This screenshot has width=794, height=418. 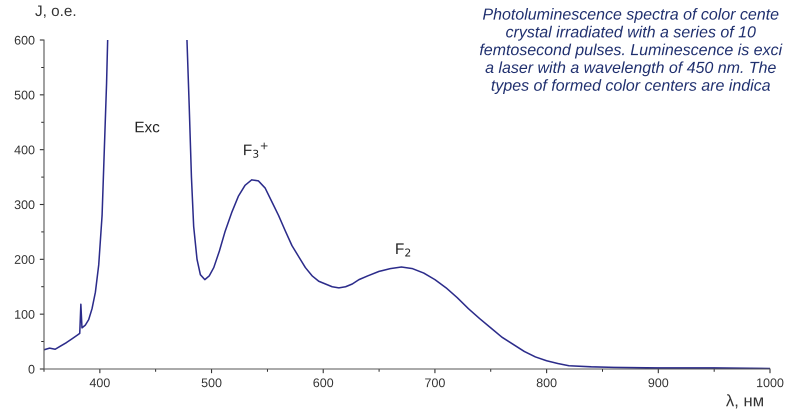 What do you see at coordinates (403, 249) in the screenshot?
I see `annotation: F$_{2}$` at bounding box center [403, 249].